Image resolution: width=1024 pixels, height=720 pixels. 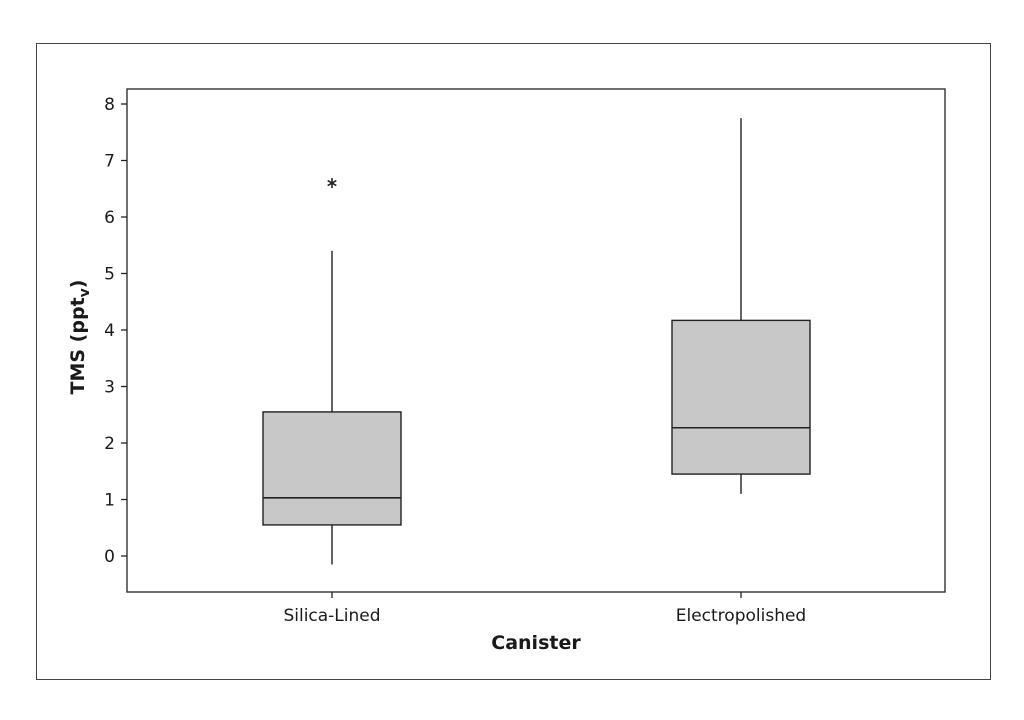 What do you see at coordinates (109, 162) in the screenshot?
I see `y-tick-label: 7` at bounding box center [109, 162].